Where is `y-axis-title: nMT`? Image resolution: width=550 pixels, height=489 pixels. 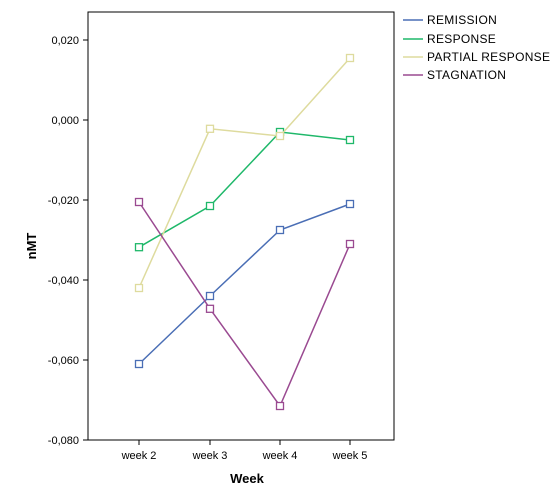 y-axis-title: nMT is located at coordinates (31, 246).